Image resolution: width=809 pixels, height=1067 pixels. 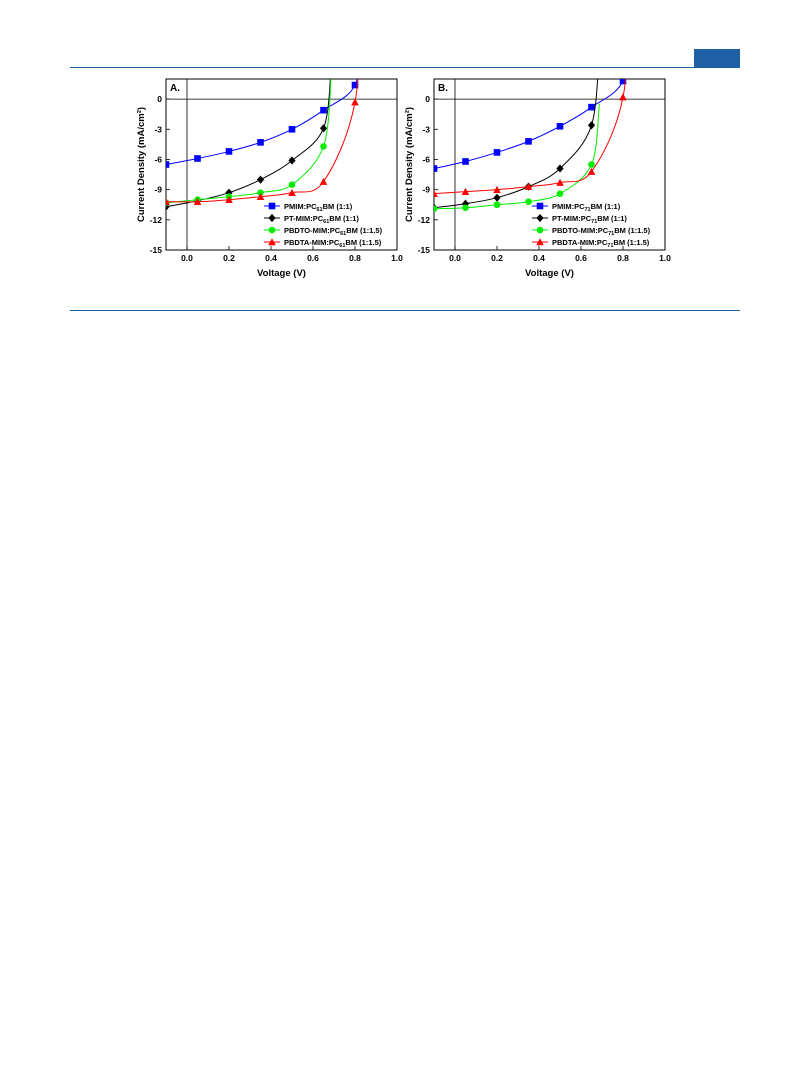 What do you see at coordinates (426, 190) in the screenshot?
I see `y-tick-label: -9` at bounding box center [426, 190].